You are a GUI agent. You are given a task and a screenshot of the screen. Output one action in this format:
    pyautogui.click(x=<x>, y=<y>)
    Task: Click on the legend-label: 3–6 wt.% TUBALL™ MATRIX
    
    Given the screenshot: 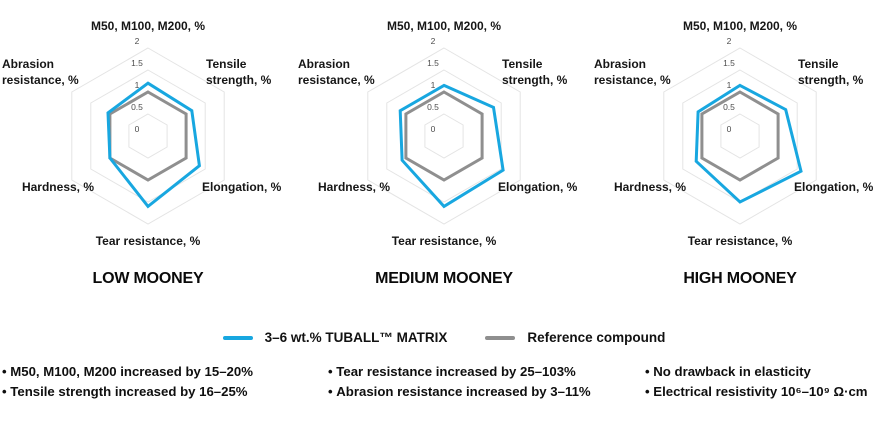 What is the action you would take?
    pyautogui.click(x=356, y=337)
    